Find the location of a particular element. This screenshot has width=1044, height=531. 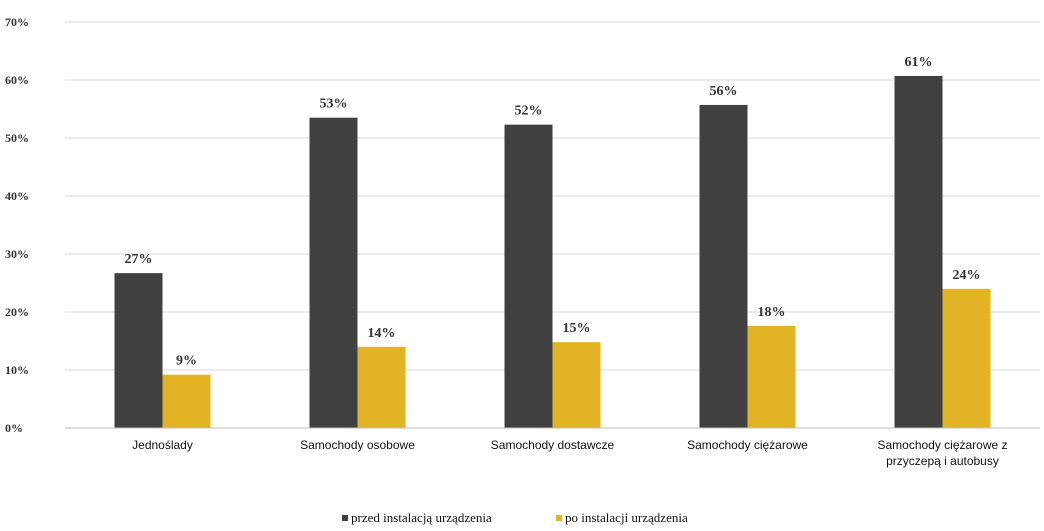

y-tick-label: 30% is located at coordinates (17, 254).